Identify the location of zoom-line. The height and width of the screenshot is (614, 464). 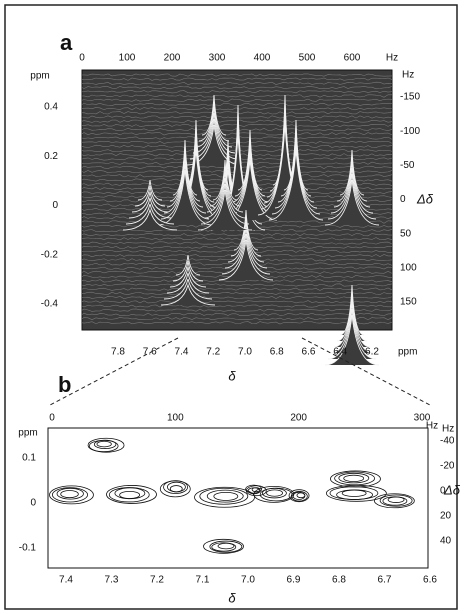
(366, 371).